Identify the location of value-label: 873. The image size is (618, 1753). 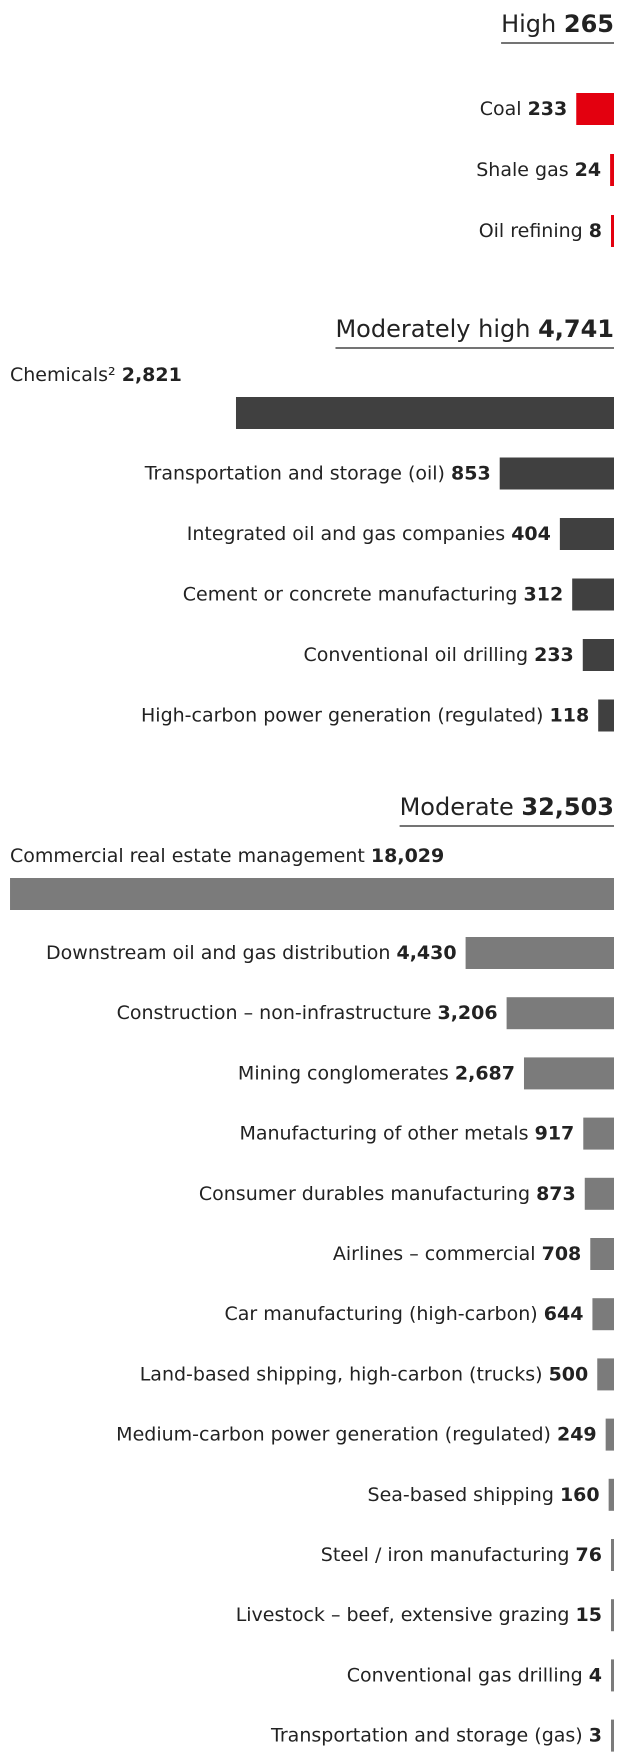
(556, 1193).